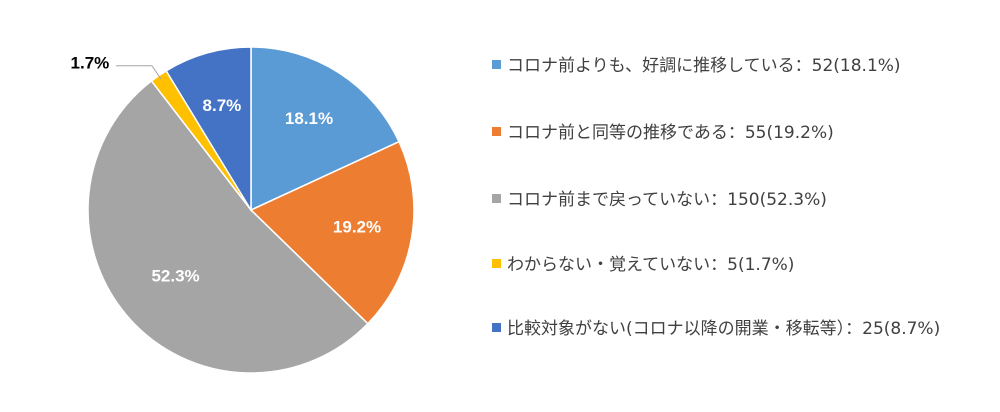  I want to click on leader-lines, so click(138, 72).